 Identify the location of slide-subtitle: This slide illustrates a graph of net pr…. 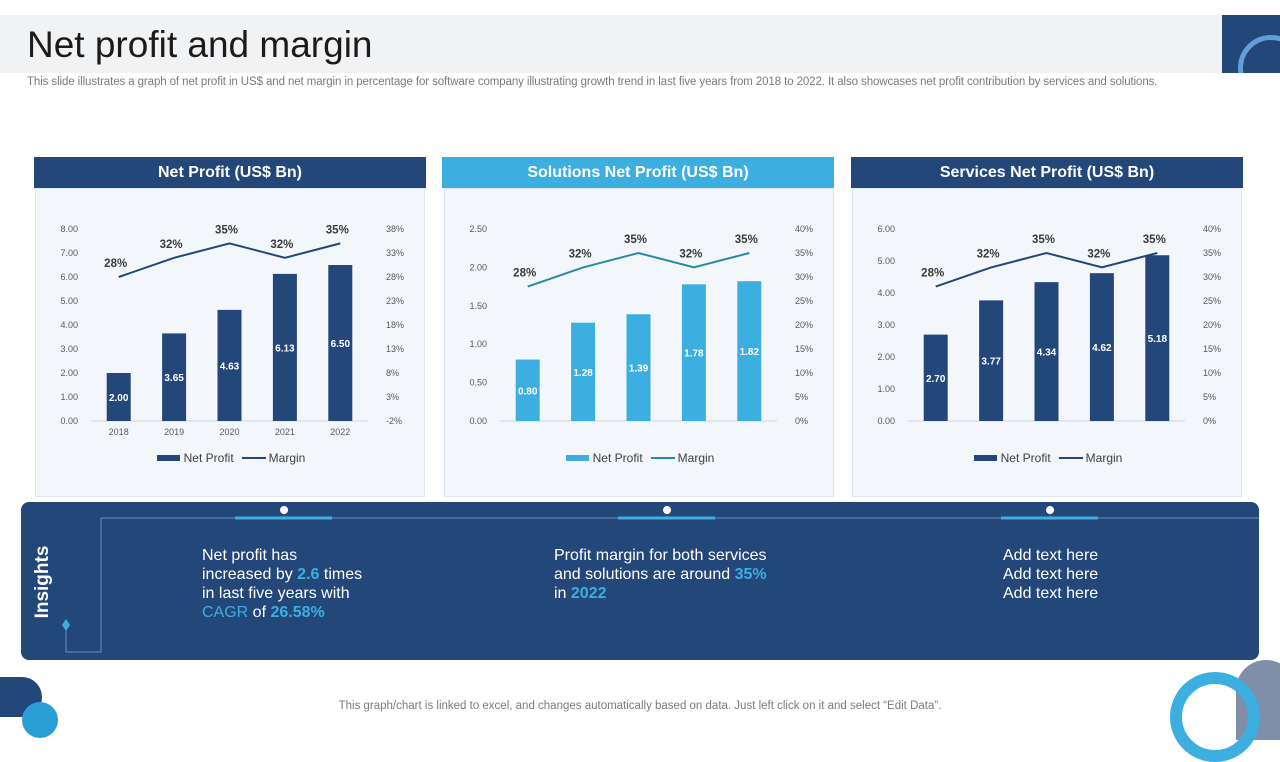
(592, 82).